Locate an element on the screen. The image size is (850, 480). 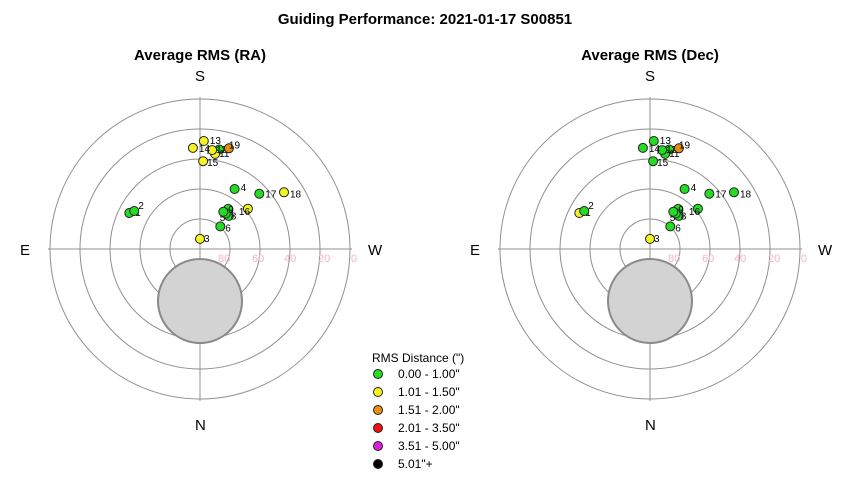
legend-entry-label: 5.01"+ is located at coordinates (415, 464).